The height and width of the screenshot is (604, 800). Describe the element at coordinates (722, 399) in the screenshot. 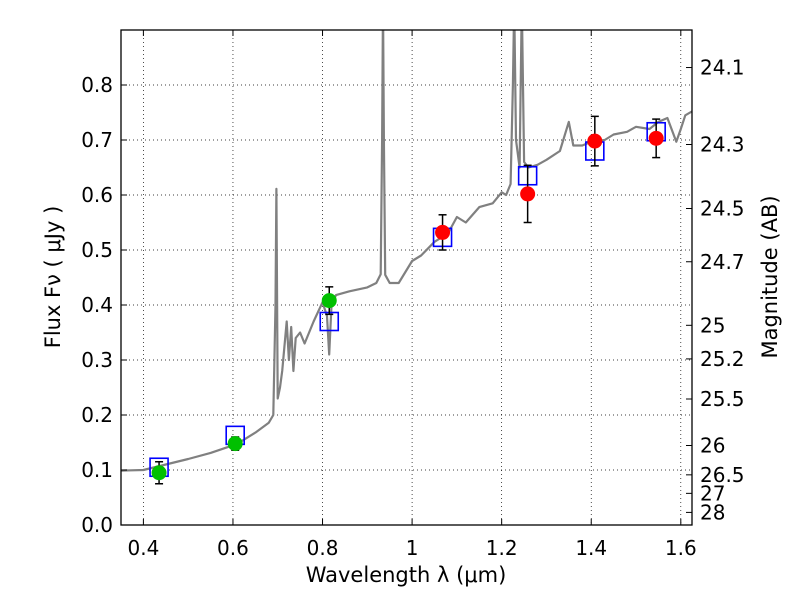

I see `right-tick-label: 25.5` at that location.